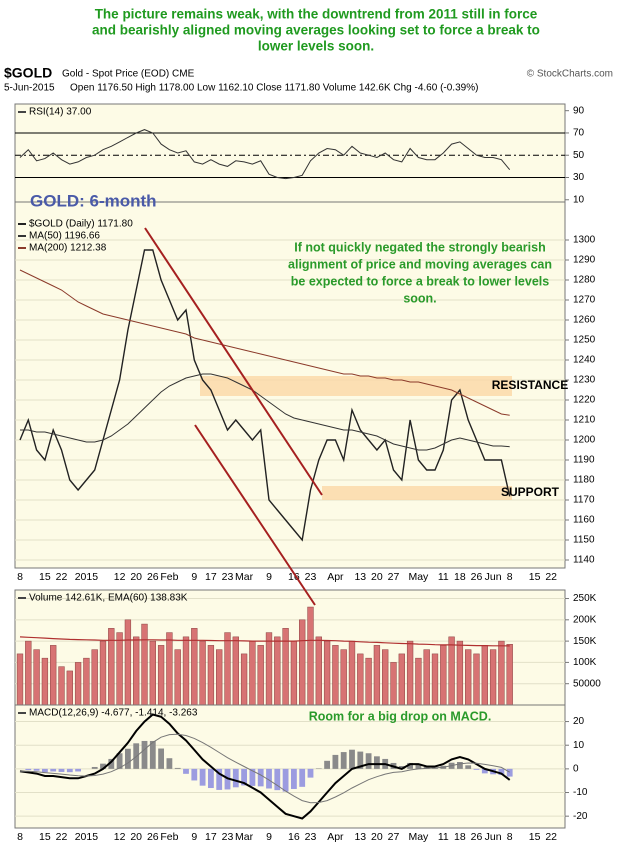  I want to click on x-tick-label: 27, so click(394, 837).